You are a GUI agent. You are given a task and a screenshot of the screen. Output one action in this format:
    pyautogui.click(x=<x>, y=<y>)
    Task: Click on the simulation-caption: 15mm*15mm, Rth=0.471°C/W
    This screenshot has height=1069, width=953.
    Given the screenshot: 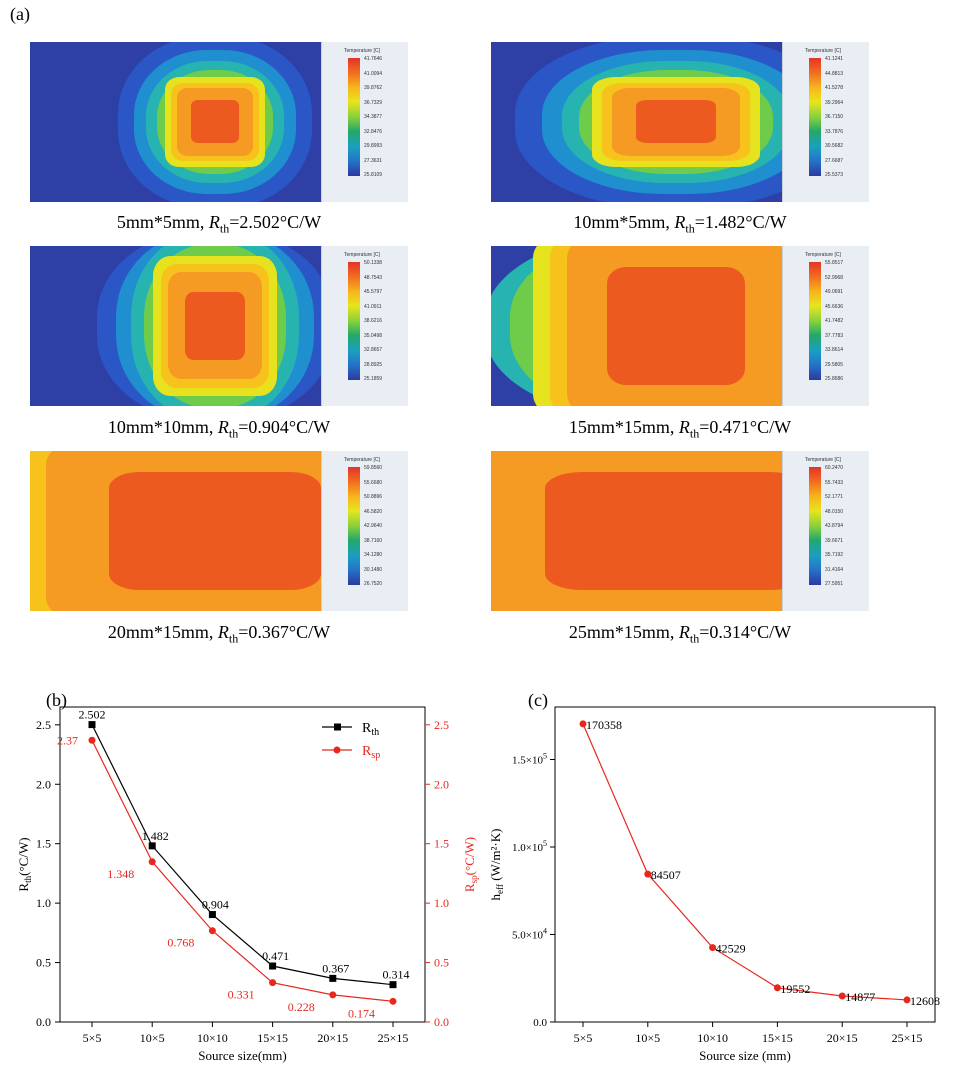 What is the action you would take?
    pyautogui.click(x=680, y=429)
    